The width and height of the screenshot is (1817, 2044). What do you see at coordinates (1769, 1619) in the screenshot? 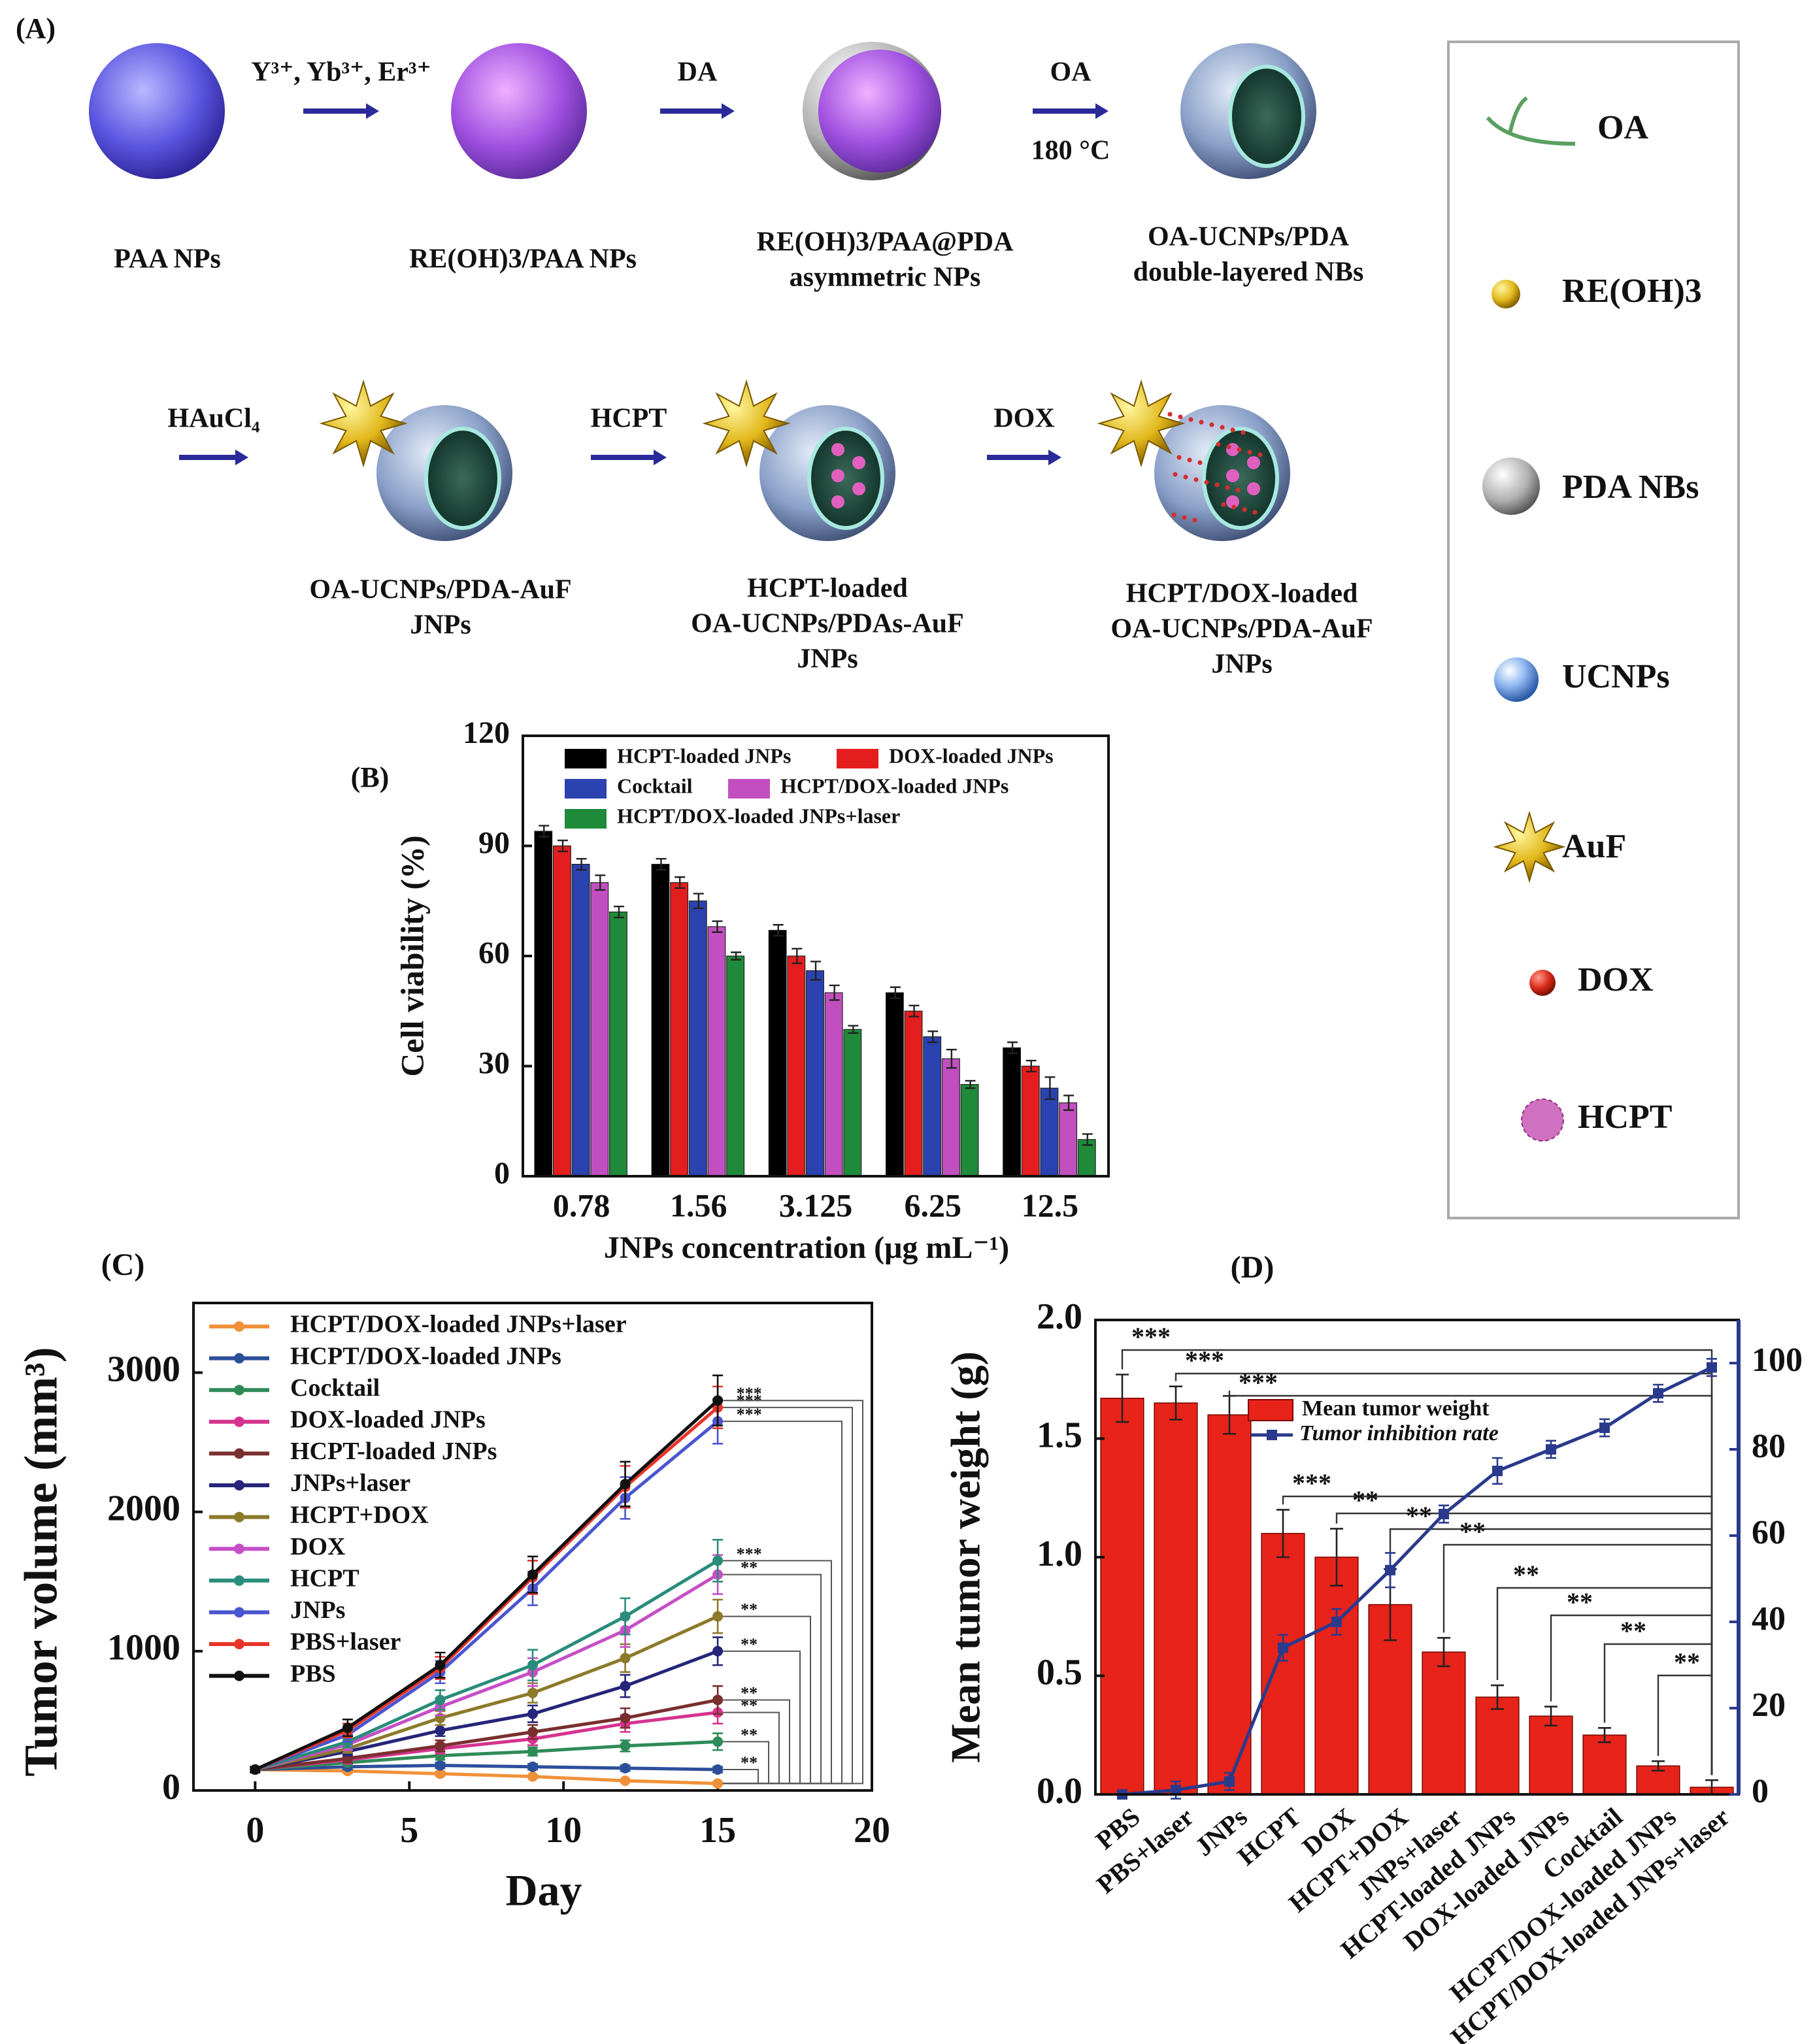
I see `y-tick-label: 40` at bounding box center [1769, 1619].